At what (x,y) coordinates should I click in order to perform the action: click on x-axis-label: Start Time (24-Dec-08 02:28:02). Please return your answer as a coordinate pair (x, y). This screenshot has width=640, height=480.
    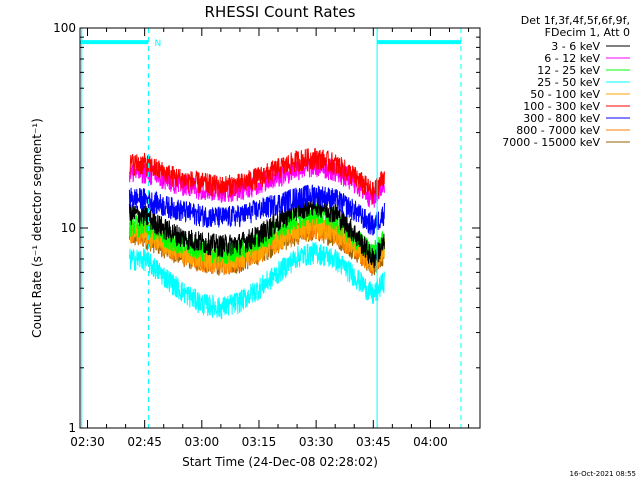
    Looking at the image, I should click on (280, 462).